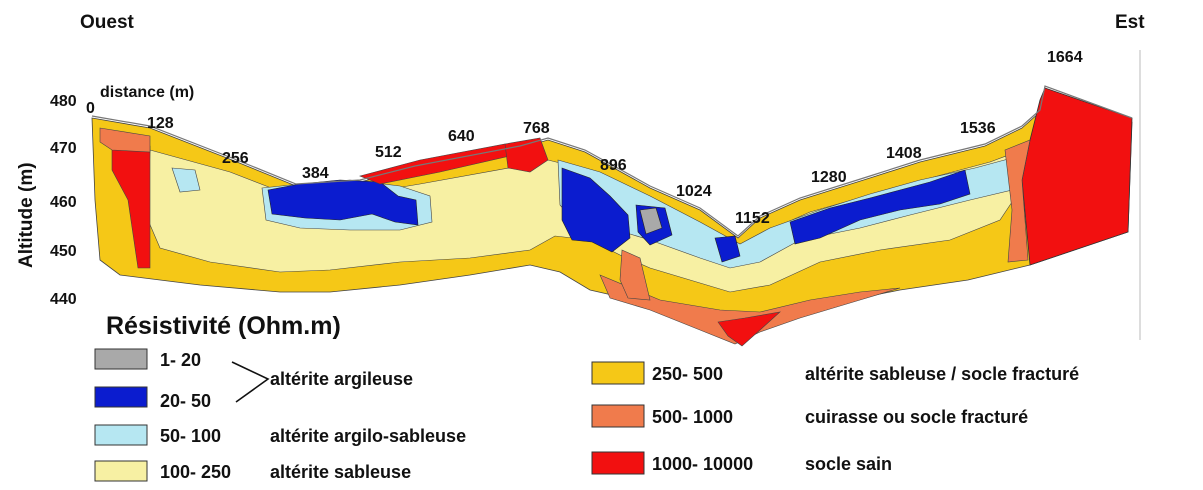 The width and height of the screenshot is (1203, 490). What do you see at coordinates (904, 153) in the screenshot?
I see `distance-mark-1408: 1408` at bounding box center [904, 153].